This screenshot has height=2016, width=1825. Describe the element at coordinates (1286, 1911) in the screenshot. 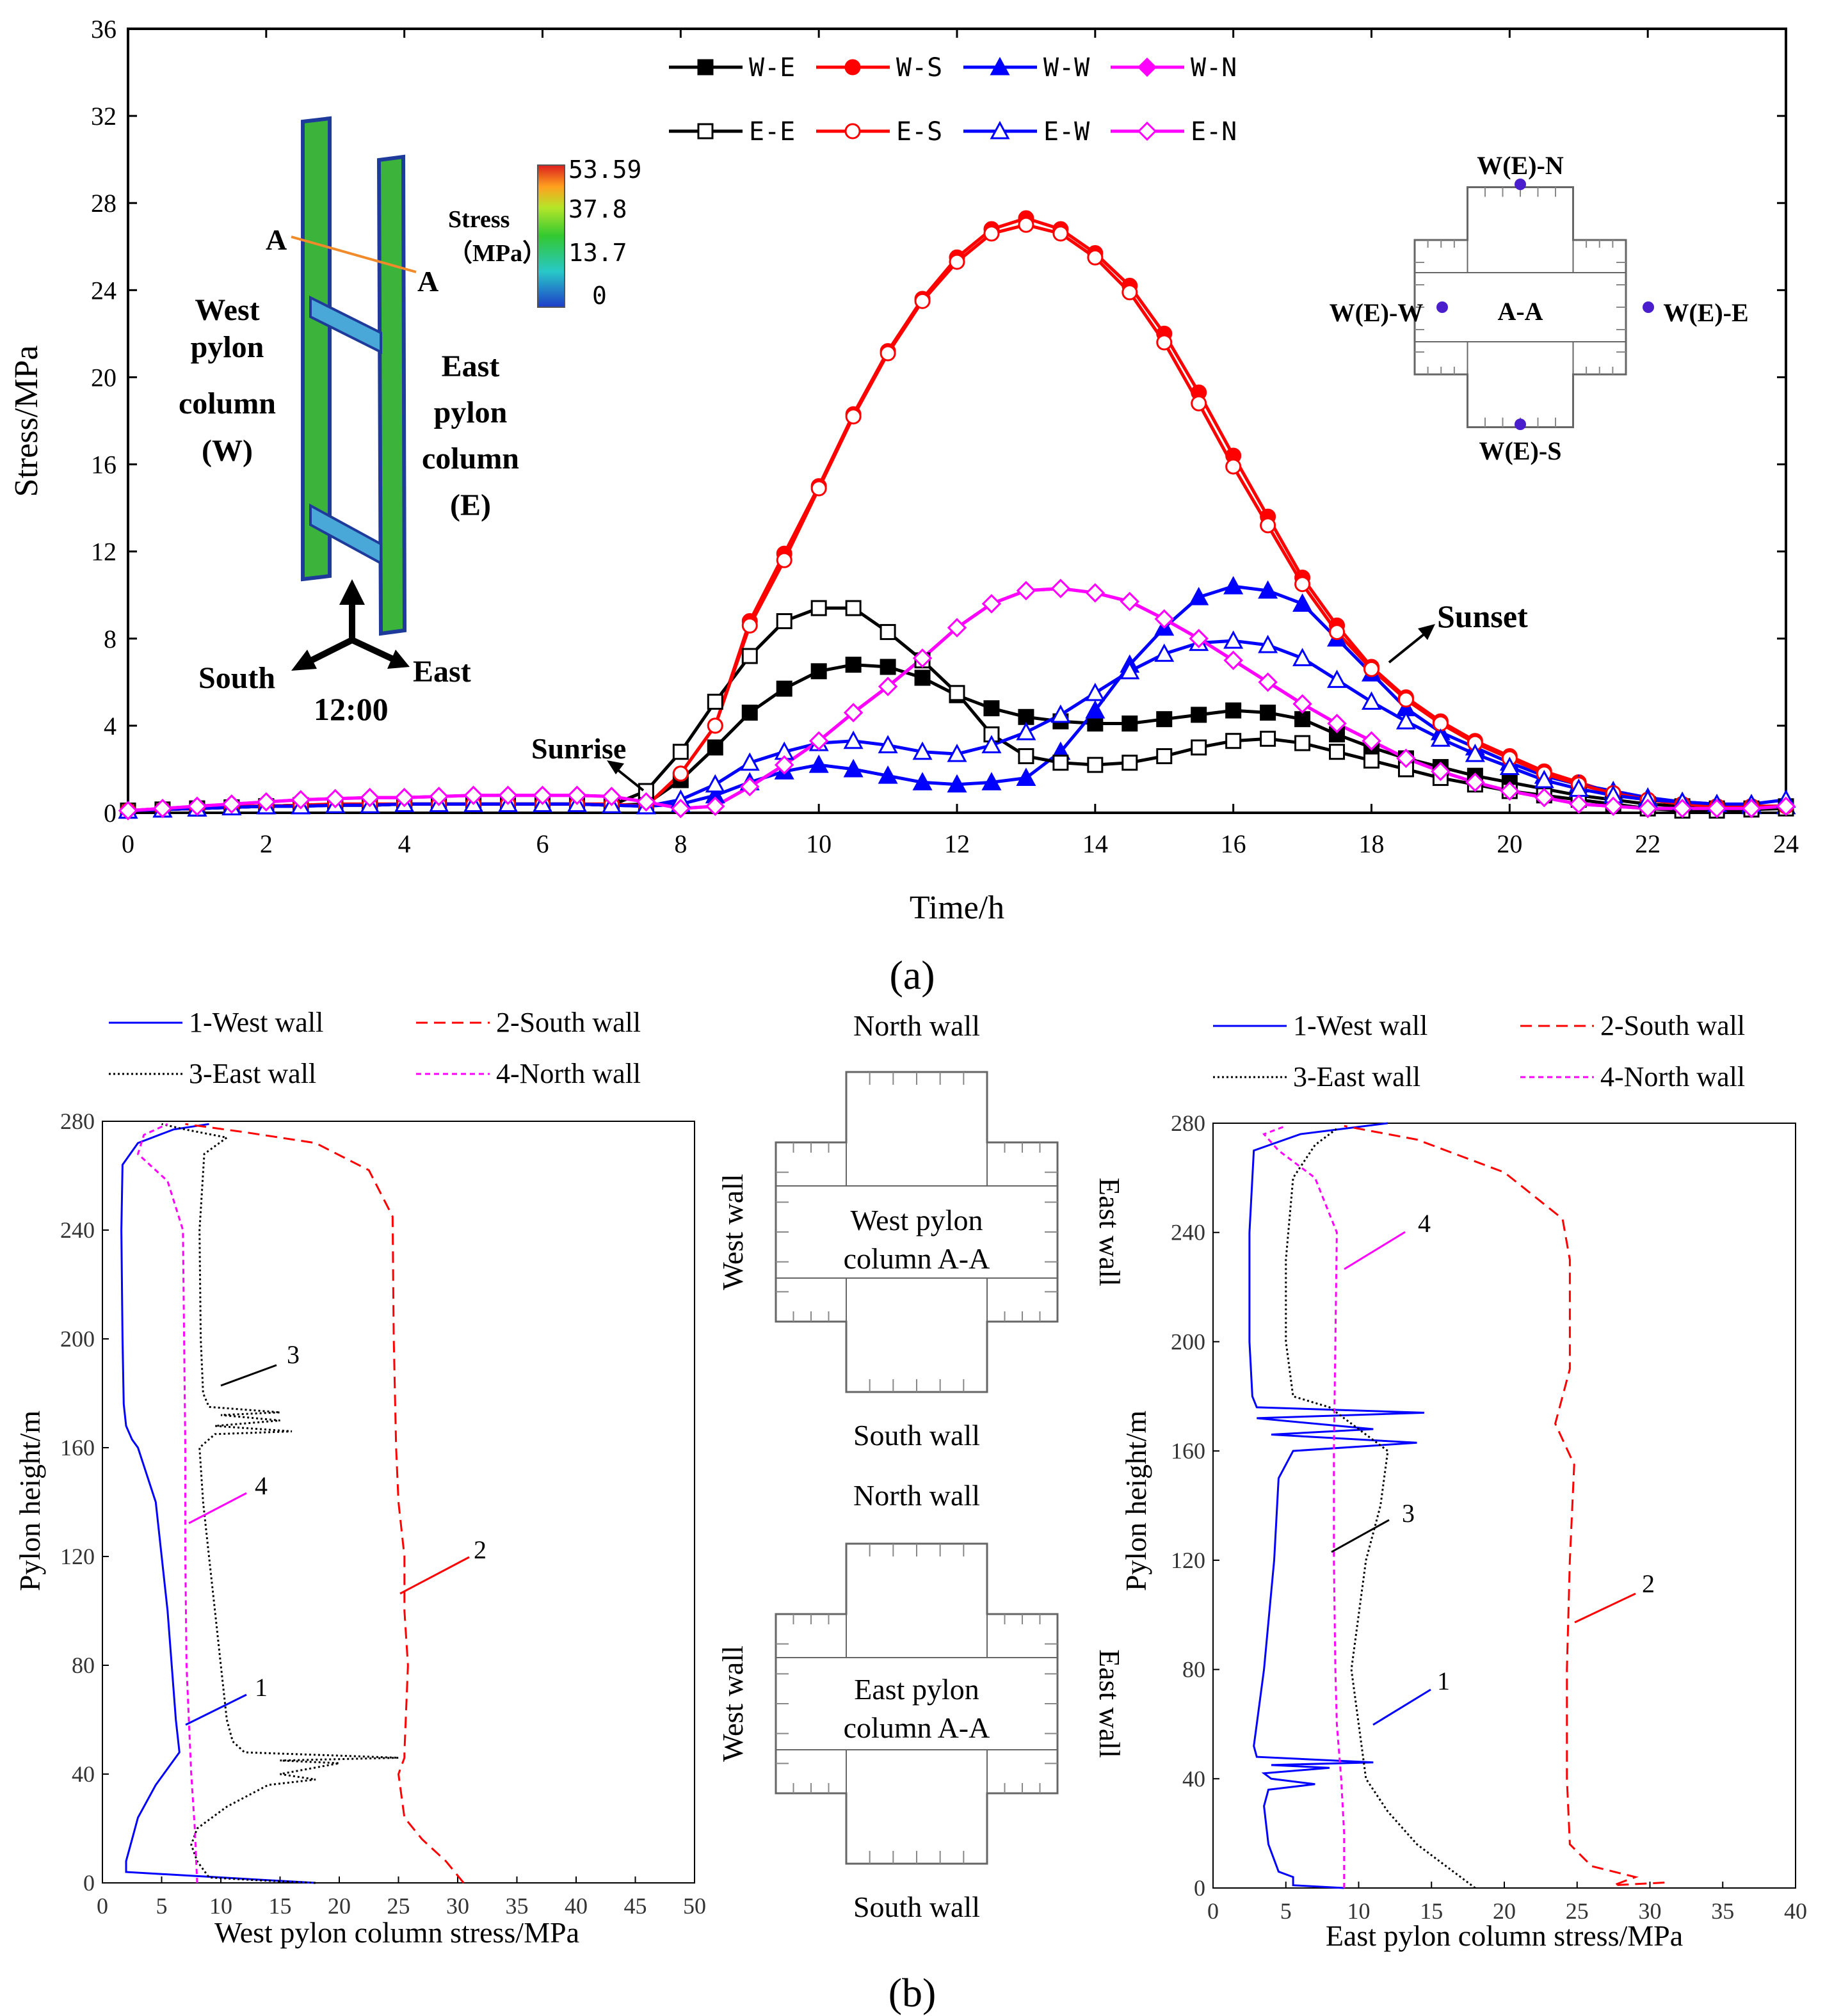

I see `x-tick-label: 5` at that location.